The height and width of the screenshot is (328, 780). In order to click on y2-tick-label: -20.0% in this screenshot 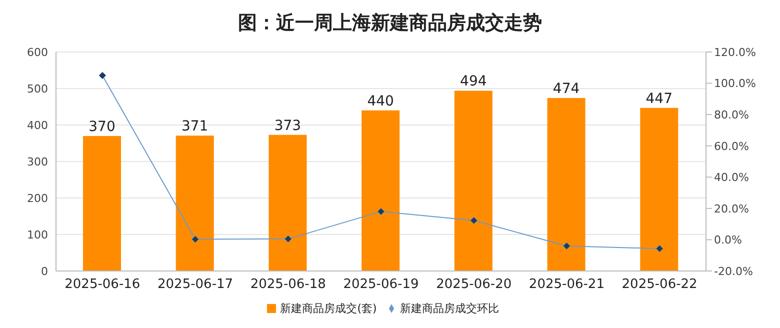, I will do `click(733, 271)`.